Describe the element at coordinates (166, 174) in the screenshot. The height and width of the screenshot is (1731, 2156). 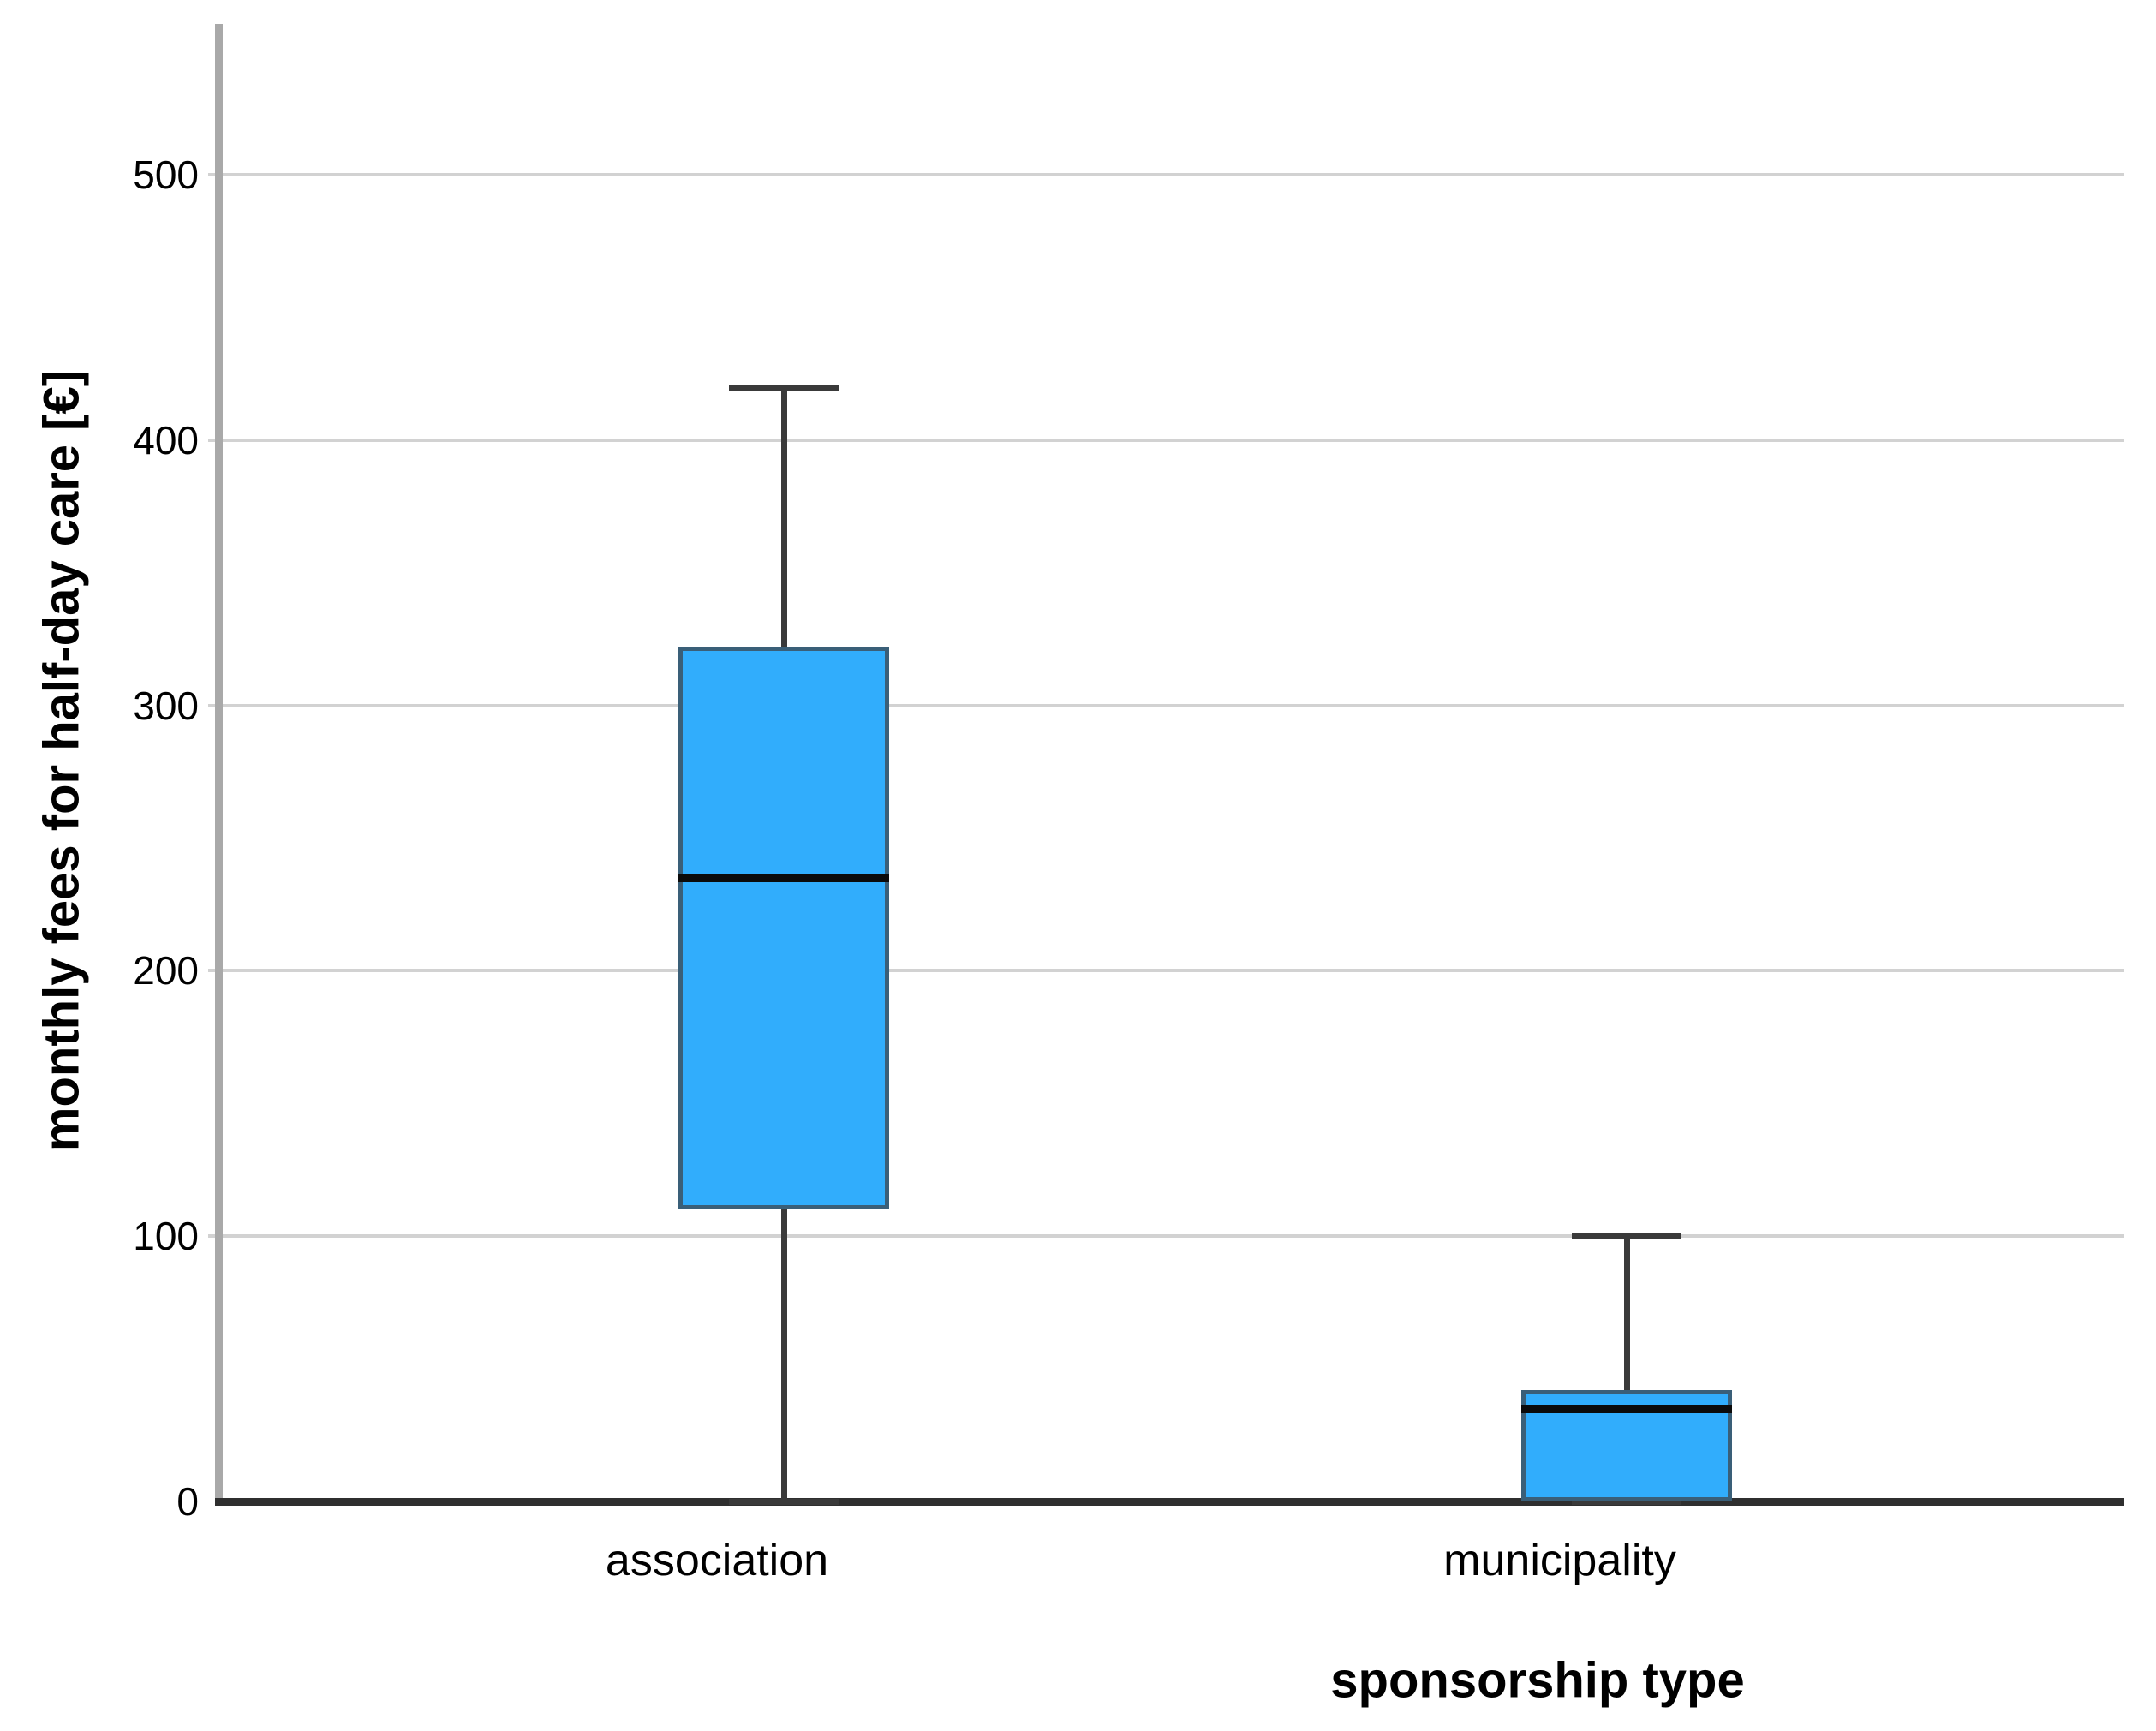
I see `y-tick-label: 500` at that location.